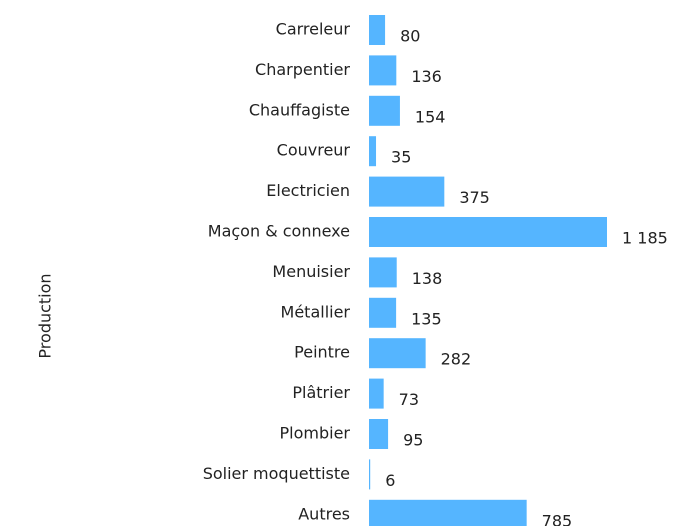  Describe the element at coordinates (45, 315) in the screenshot. I see `y-axis-label: Production` at that location.